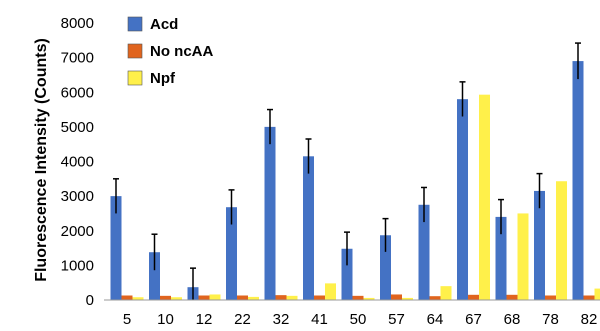 This screenshot has width=600, height=331. Describe the element at coordinates (77, 58) in the screenshot. I see `y-tick-label: 7000` at that location.